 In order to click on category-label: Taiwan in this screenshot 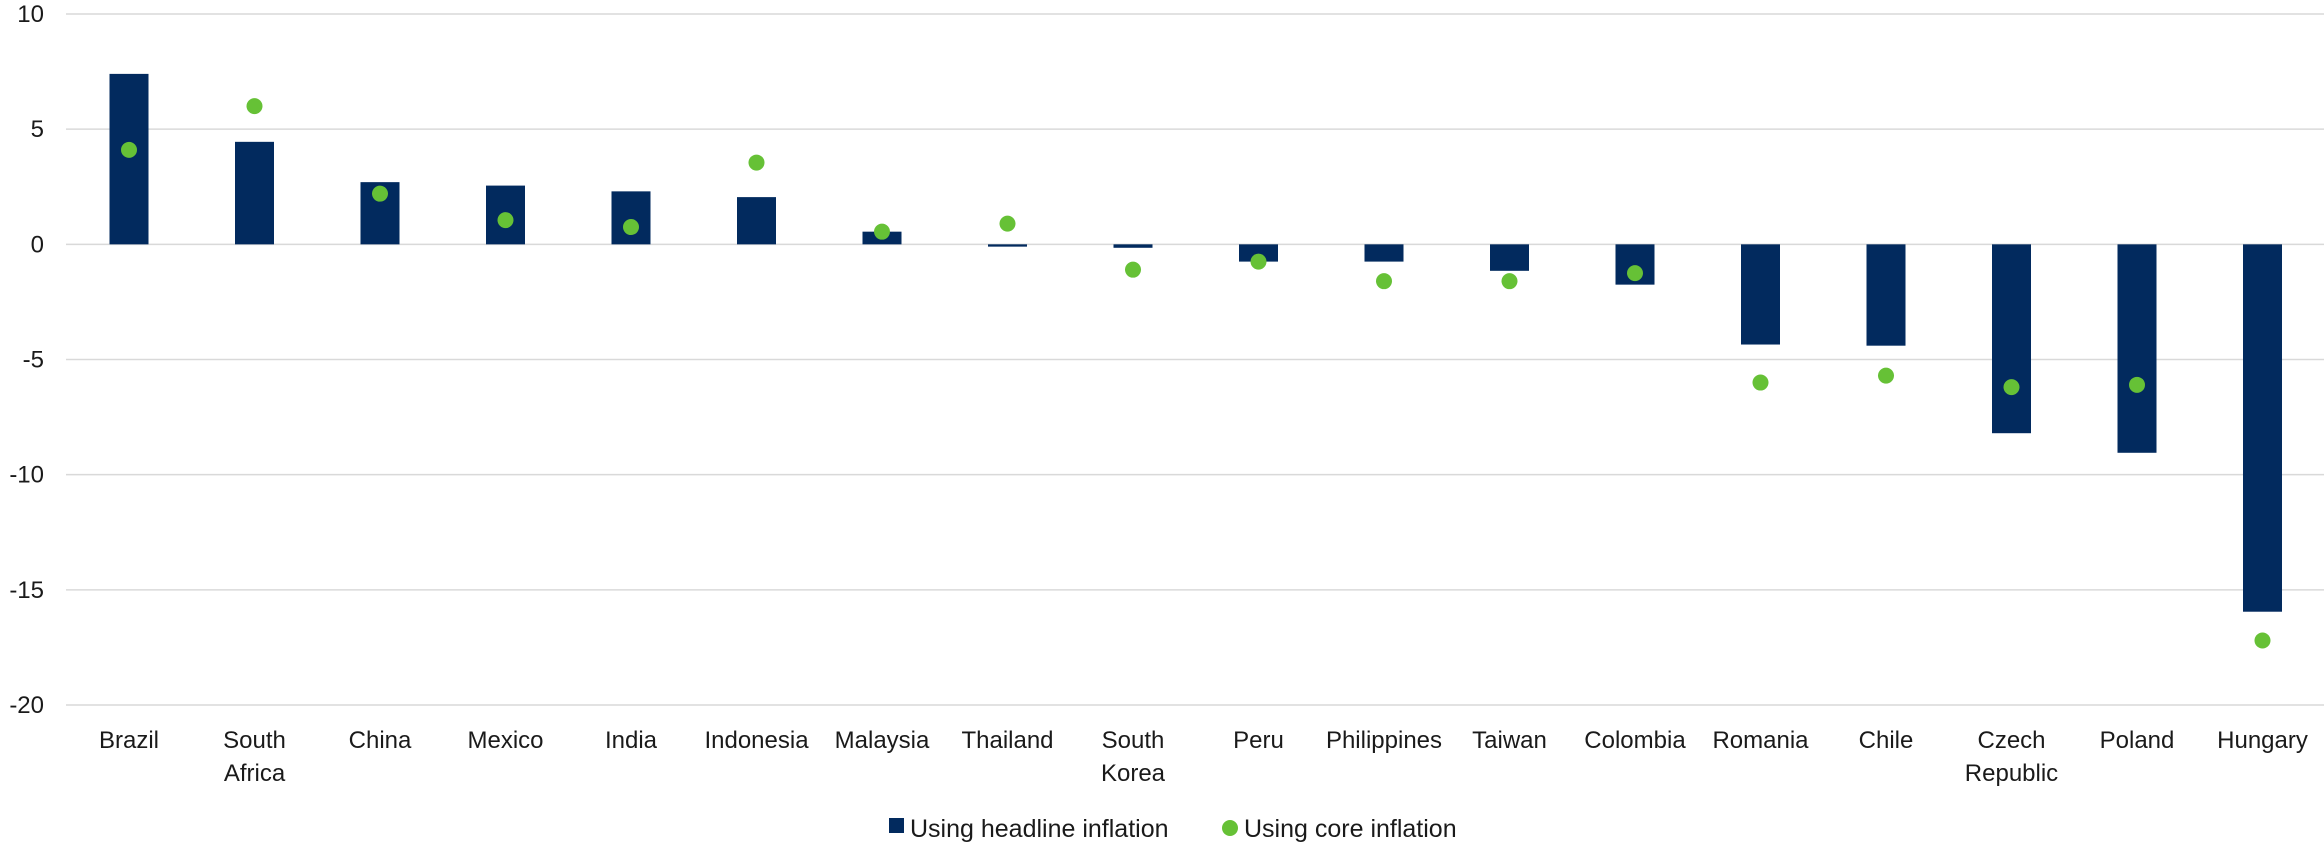, I will do `click(1509, 740)`.